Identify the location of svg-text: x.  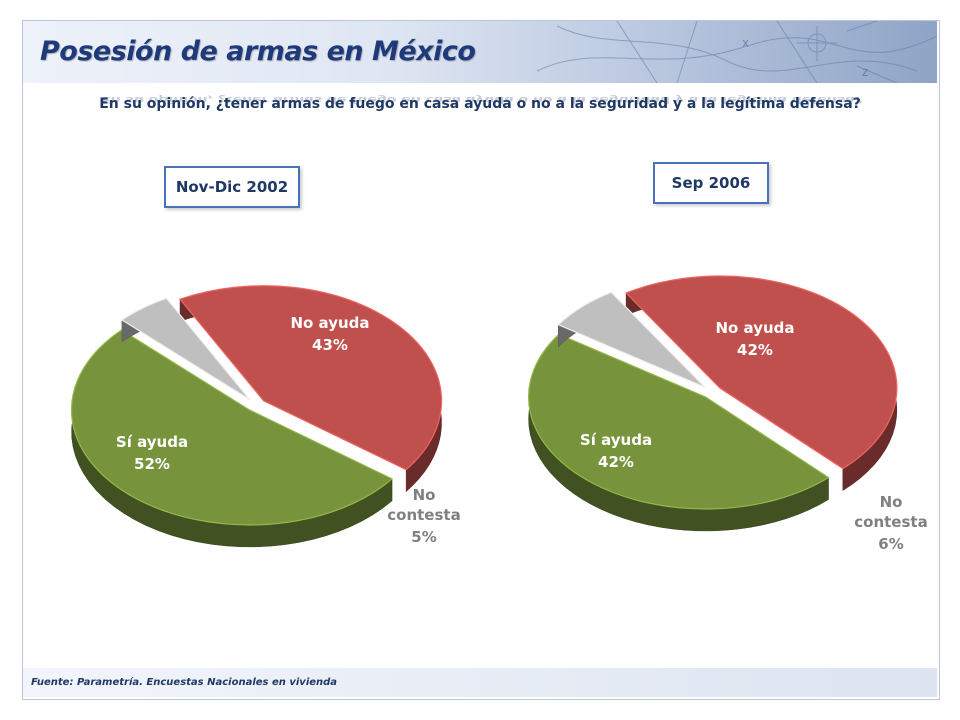
(745, 43).